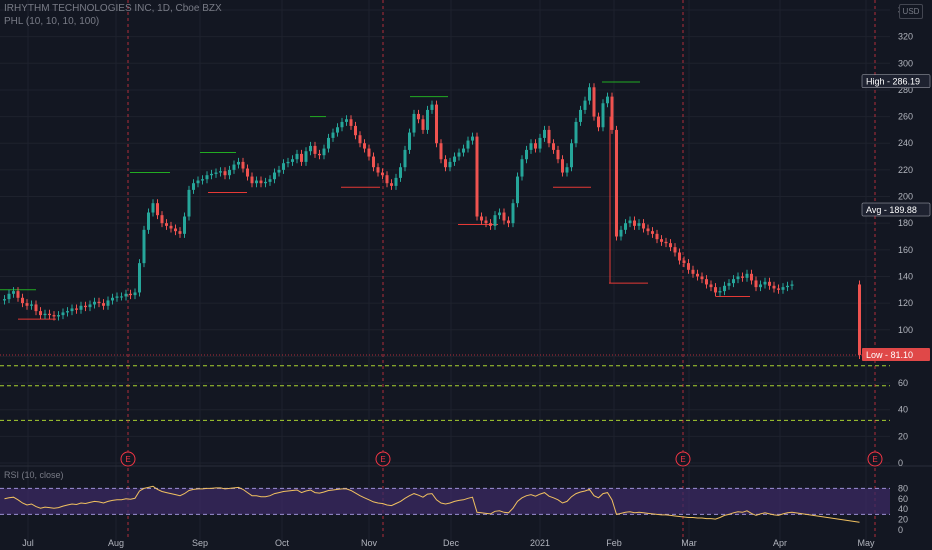 The image size is (932, 550). What do you see at coordinates (905, 170) in the screenshot?
I see `price-tick-label: 220` at bounding box center [905, 170].